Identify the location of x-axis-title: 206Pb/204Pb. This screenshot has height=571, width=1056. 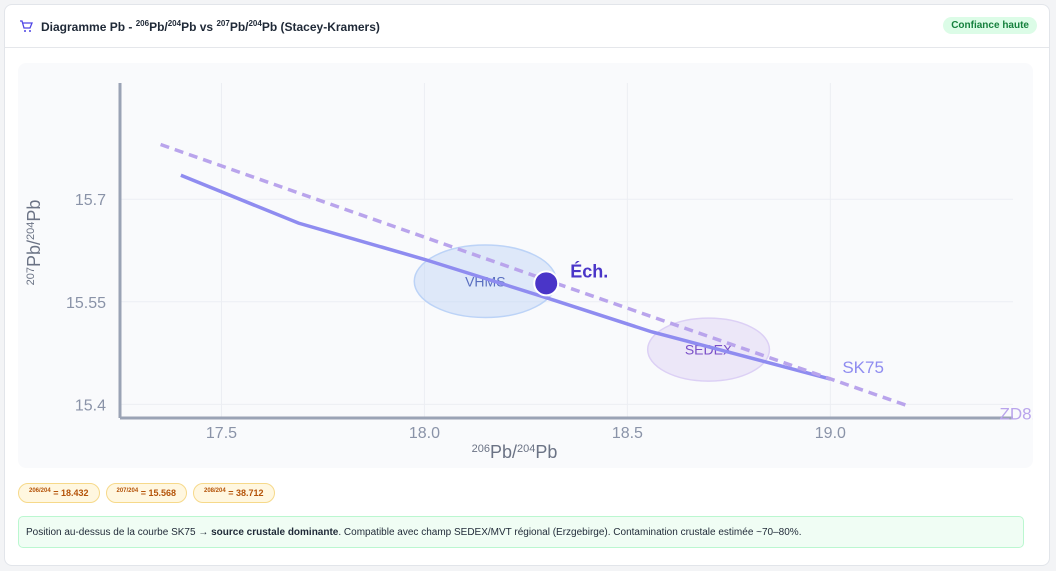
(515, 452).